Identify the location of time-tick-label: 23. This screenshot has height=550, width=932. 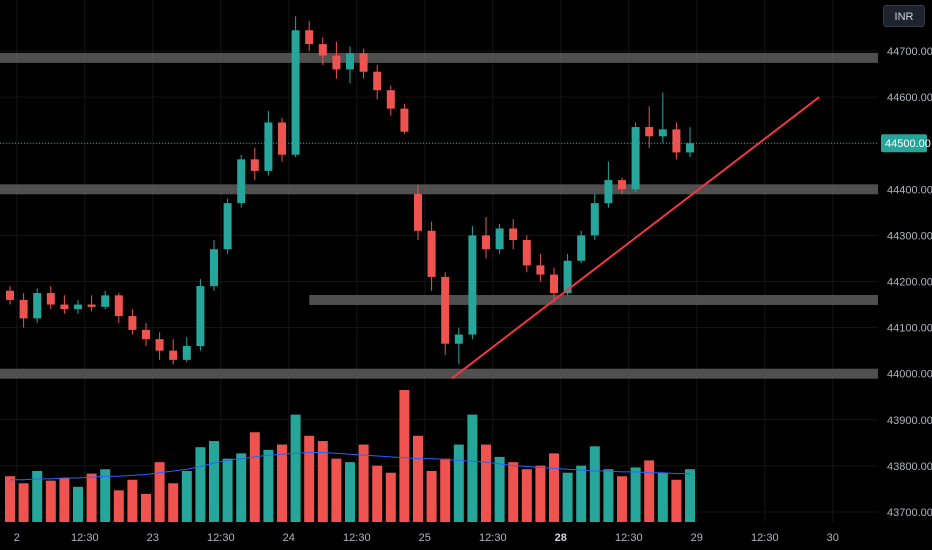
(153, 538).